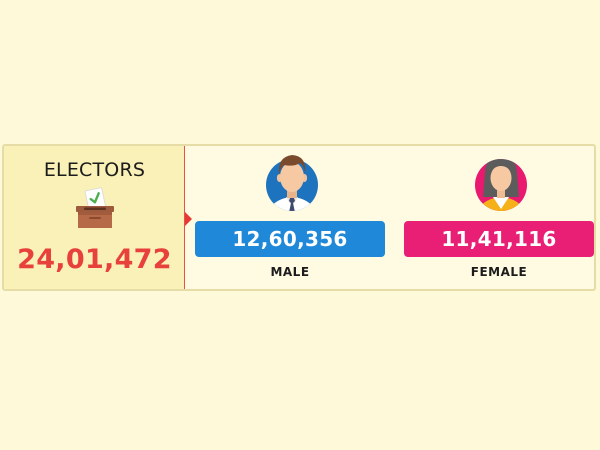 The width and height of the screenshot is (600, 450). I want to click on female-count-badge: 11,41,116, so click(499, 239).